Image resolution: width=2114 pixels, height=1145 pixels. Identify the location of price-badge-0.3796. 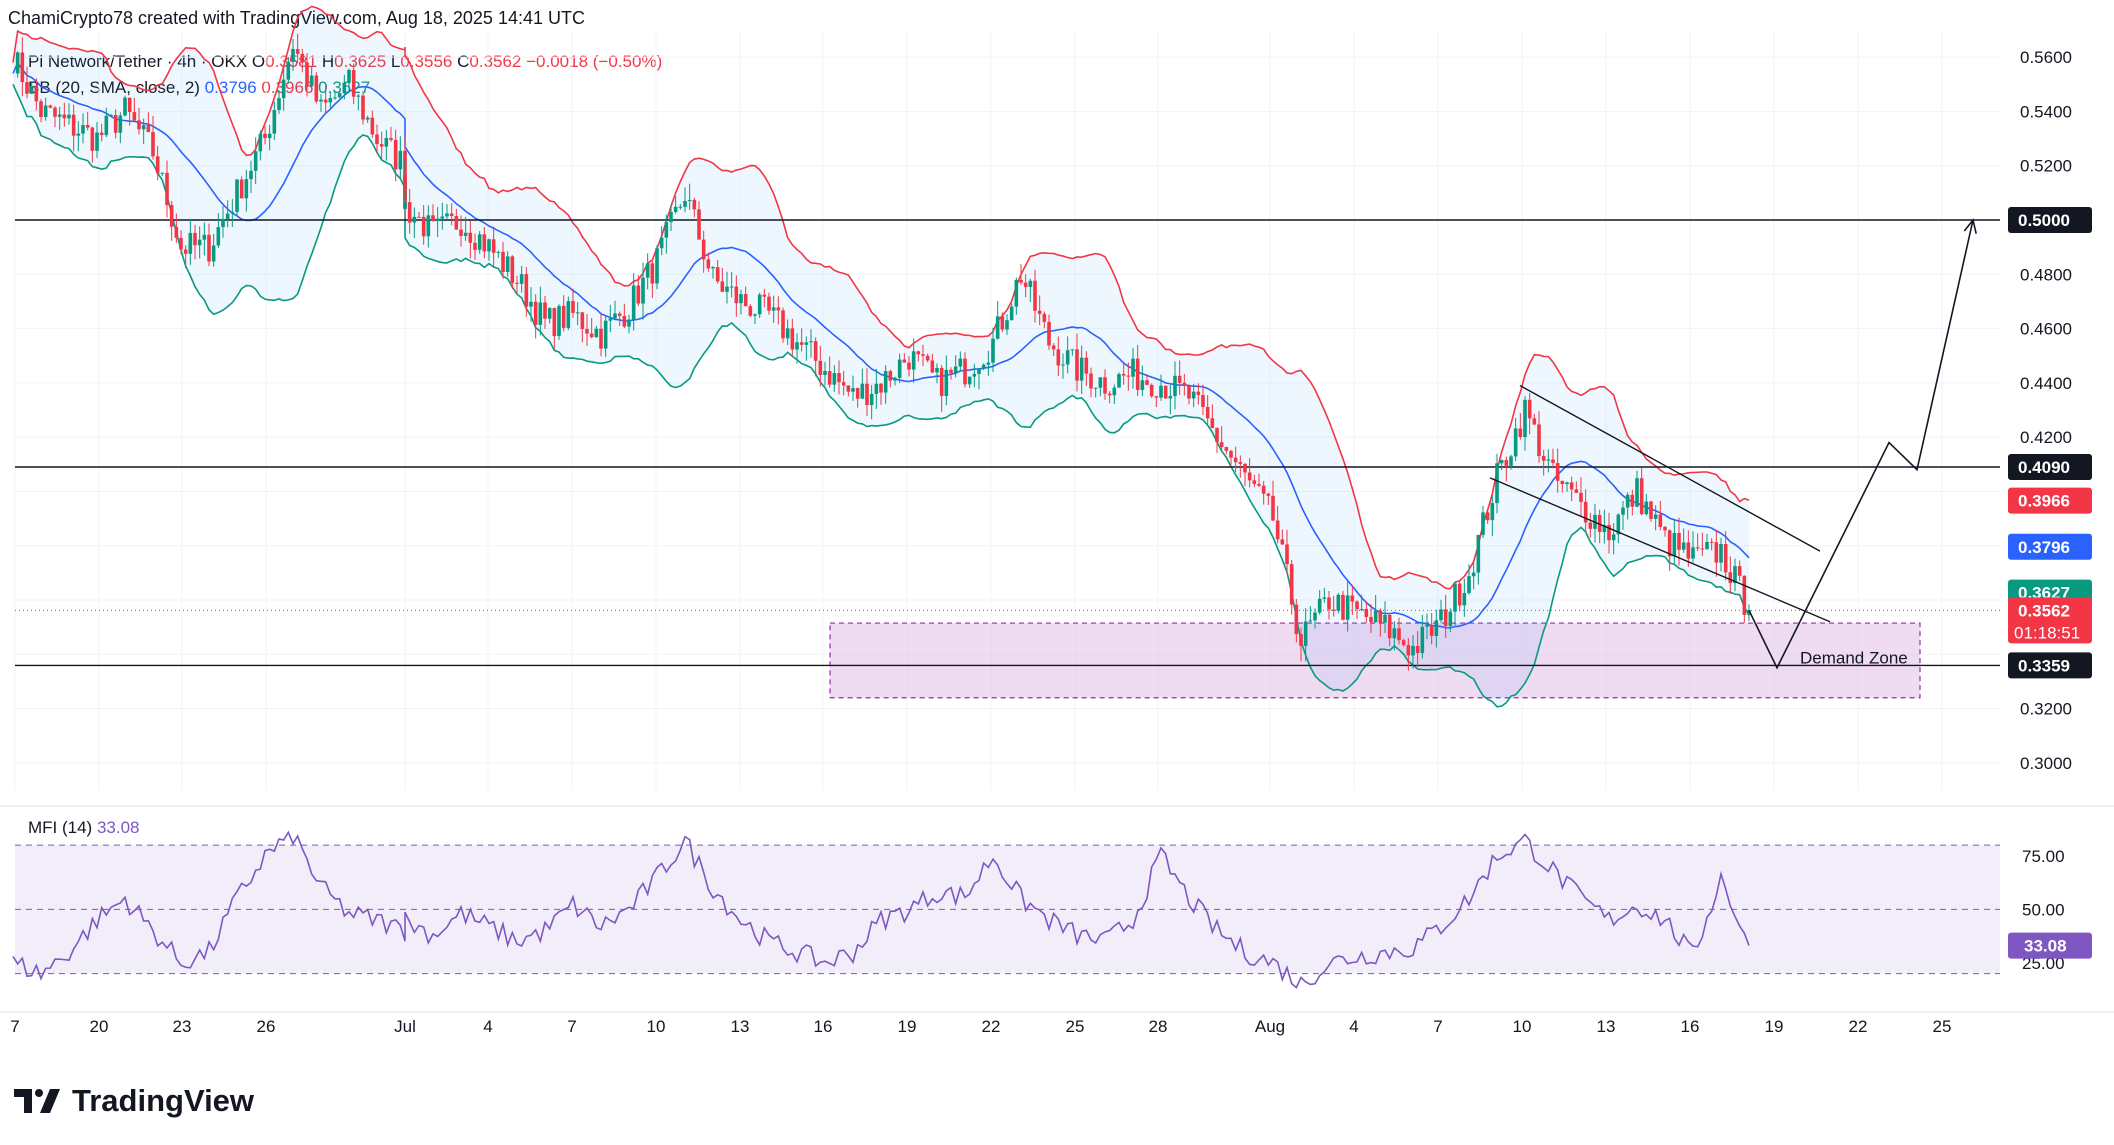
(2050, 546).